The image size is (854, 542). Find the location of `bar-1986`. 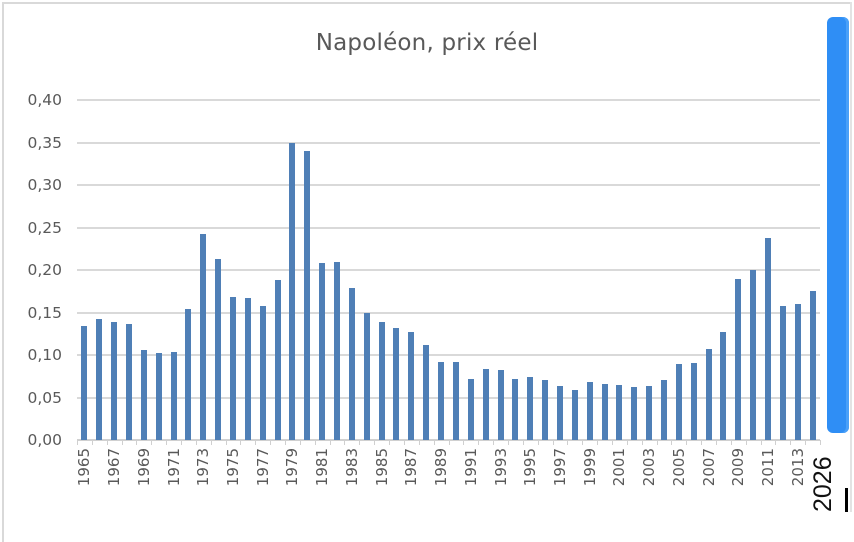

bar-1986 is located at coordinates (396, 383).